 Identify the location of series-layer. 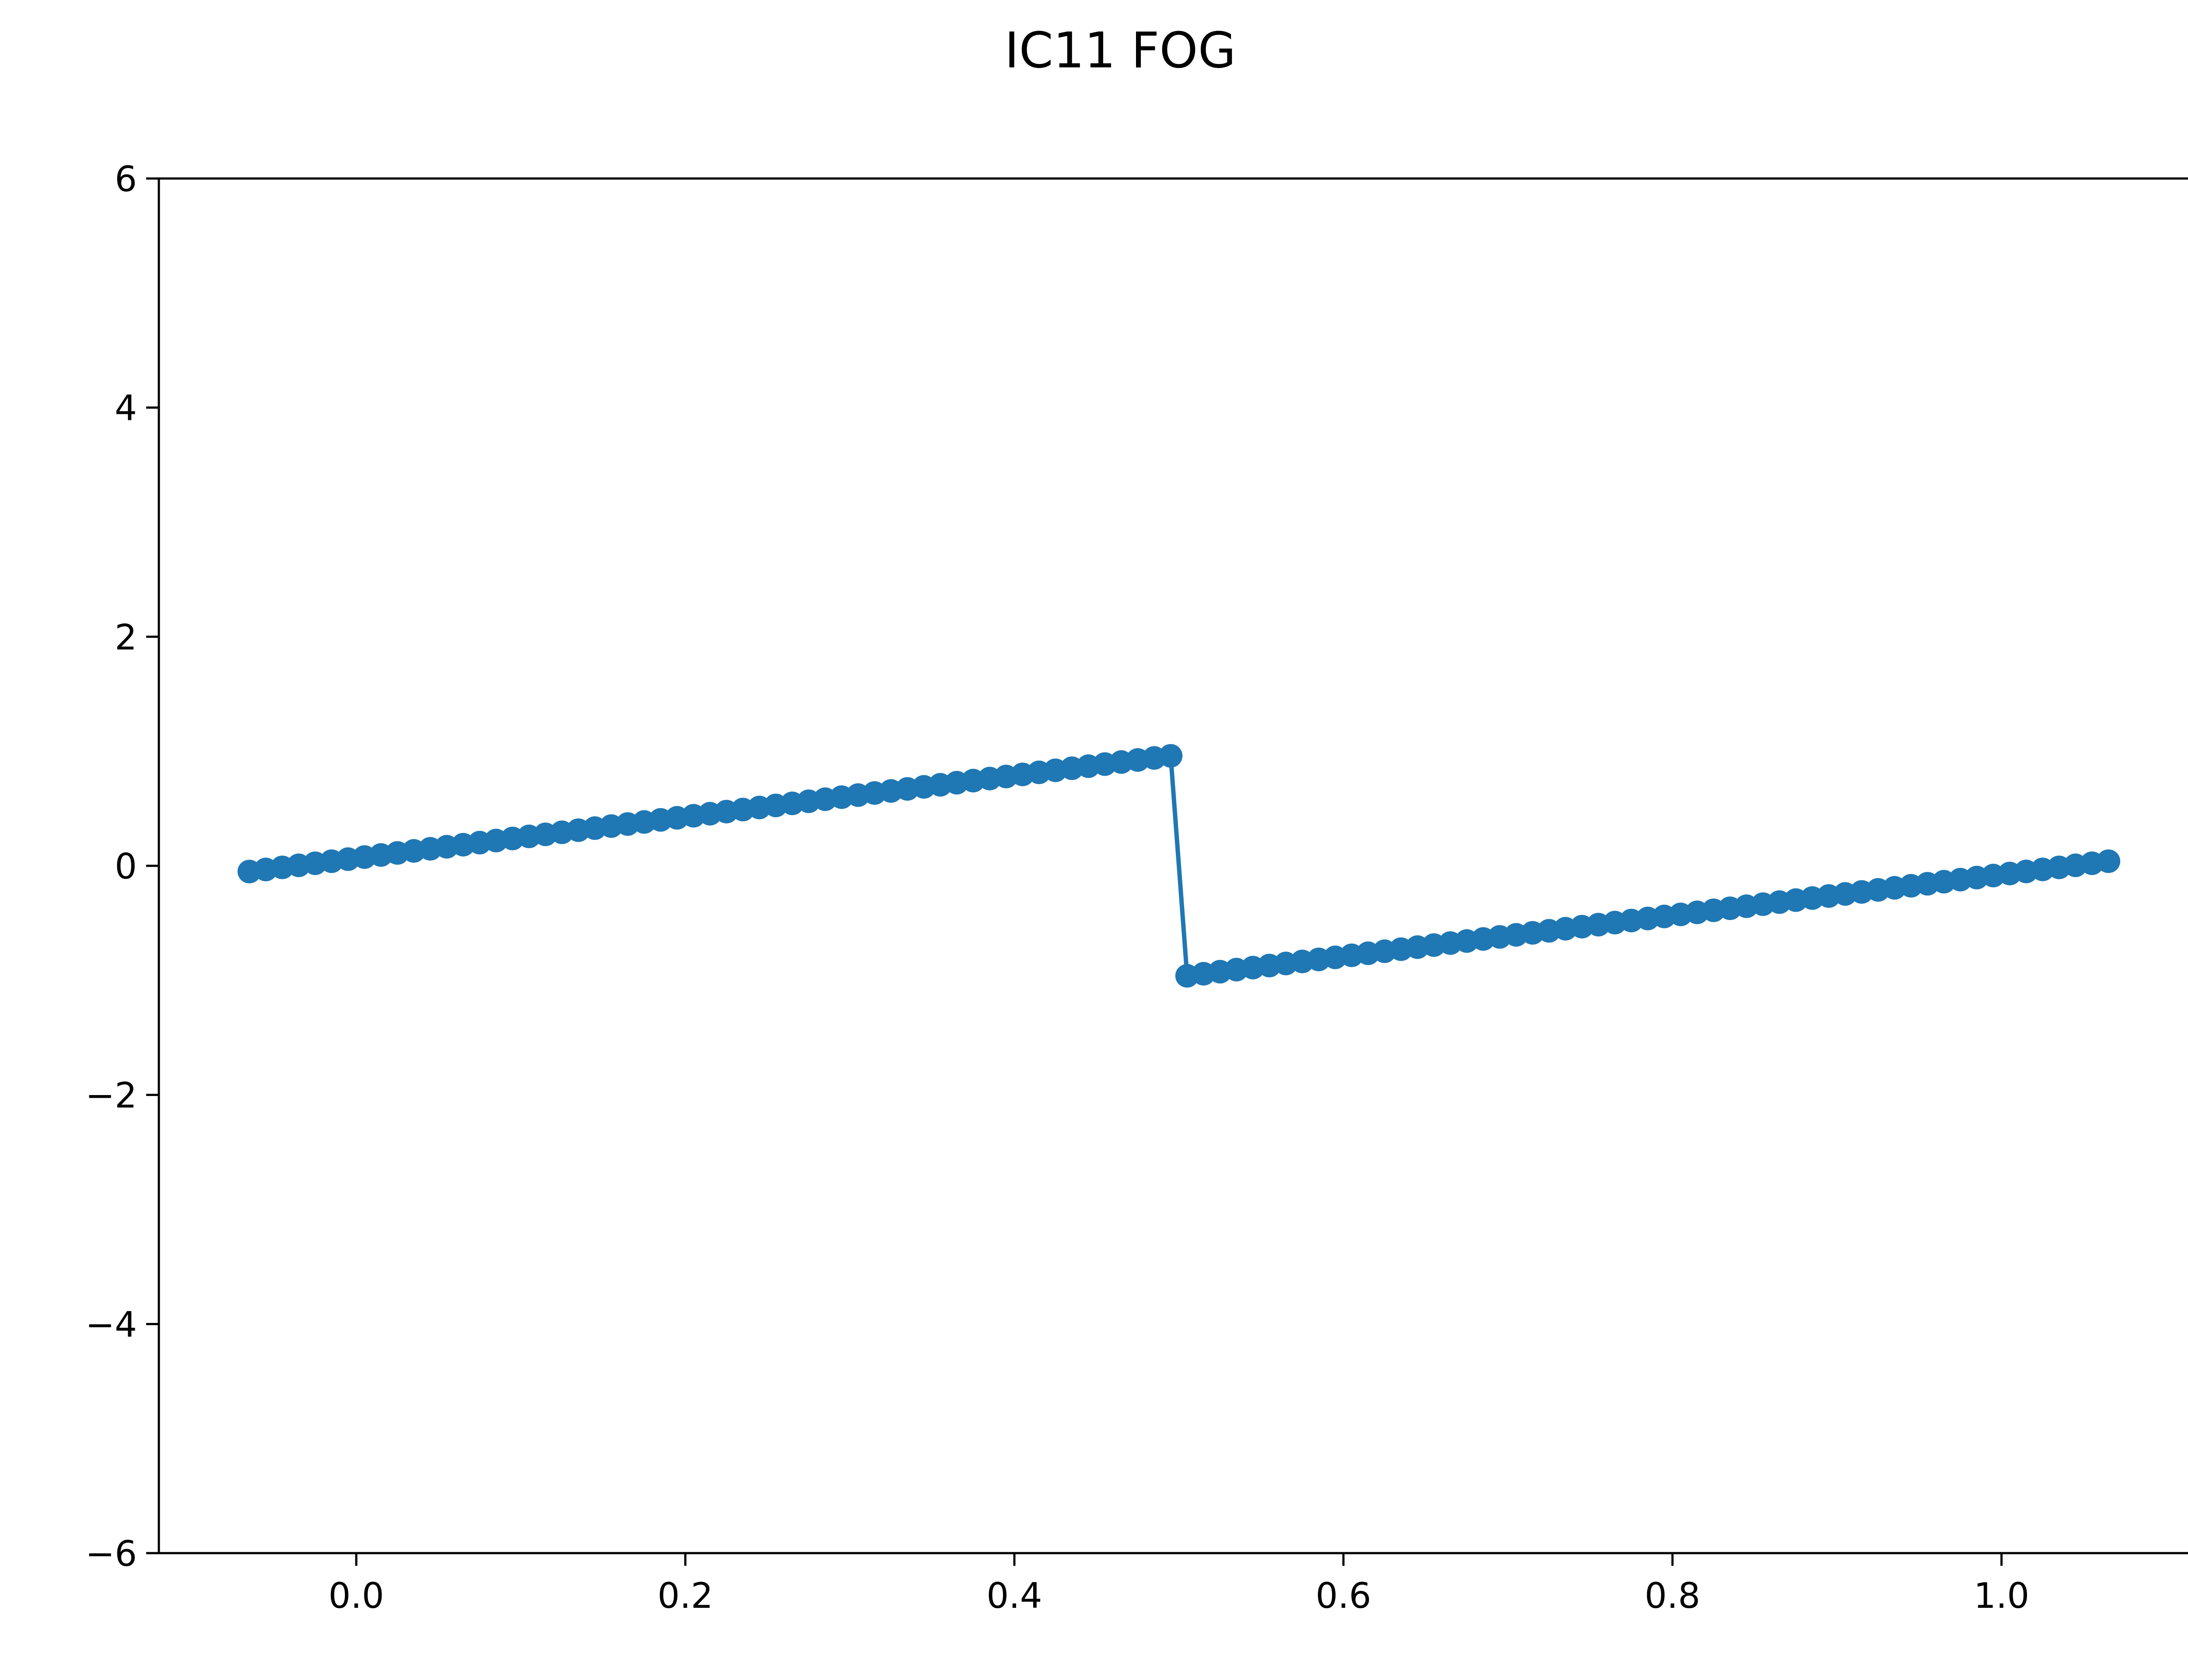
(1179, 866).